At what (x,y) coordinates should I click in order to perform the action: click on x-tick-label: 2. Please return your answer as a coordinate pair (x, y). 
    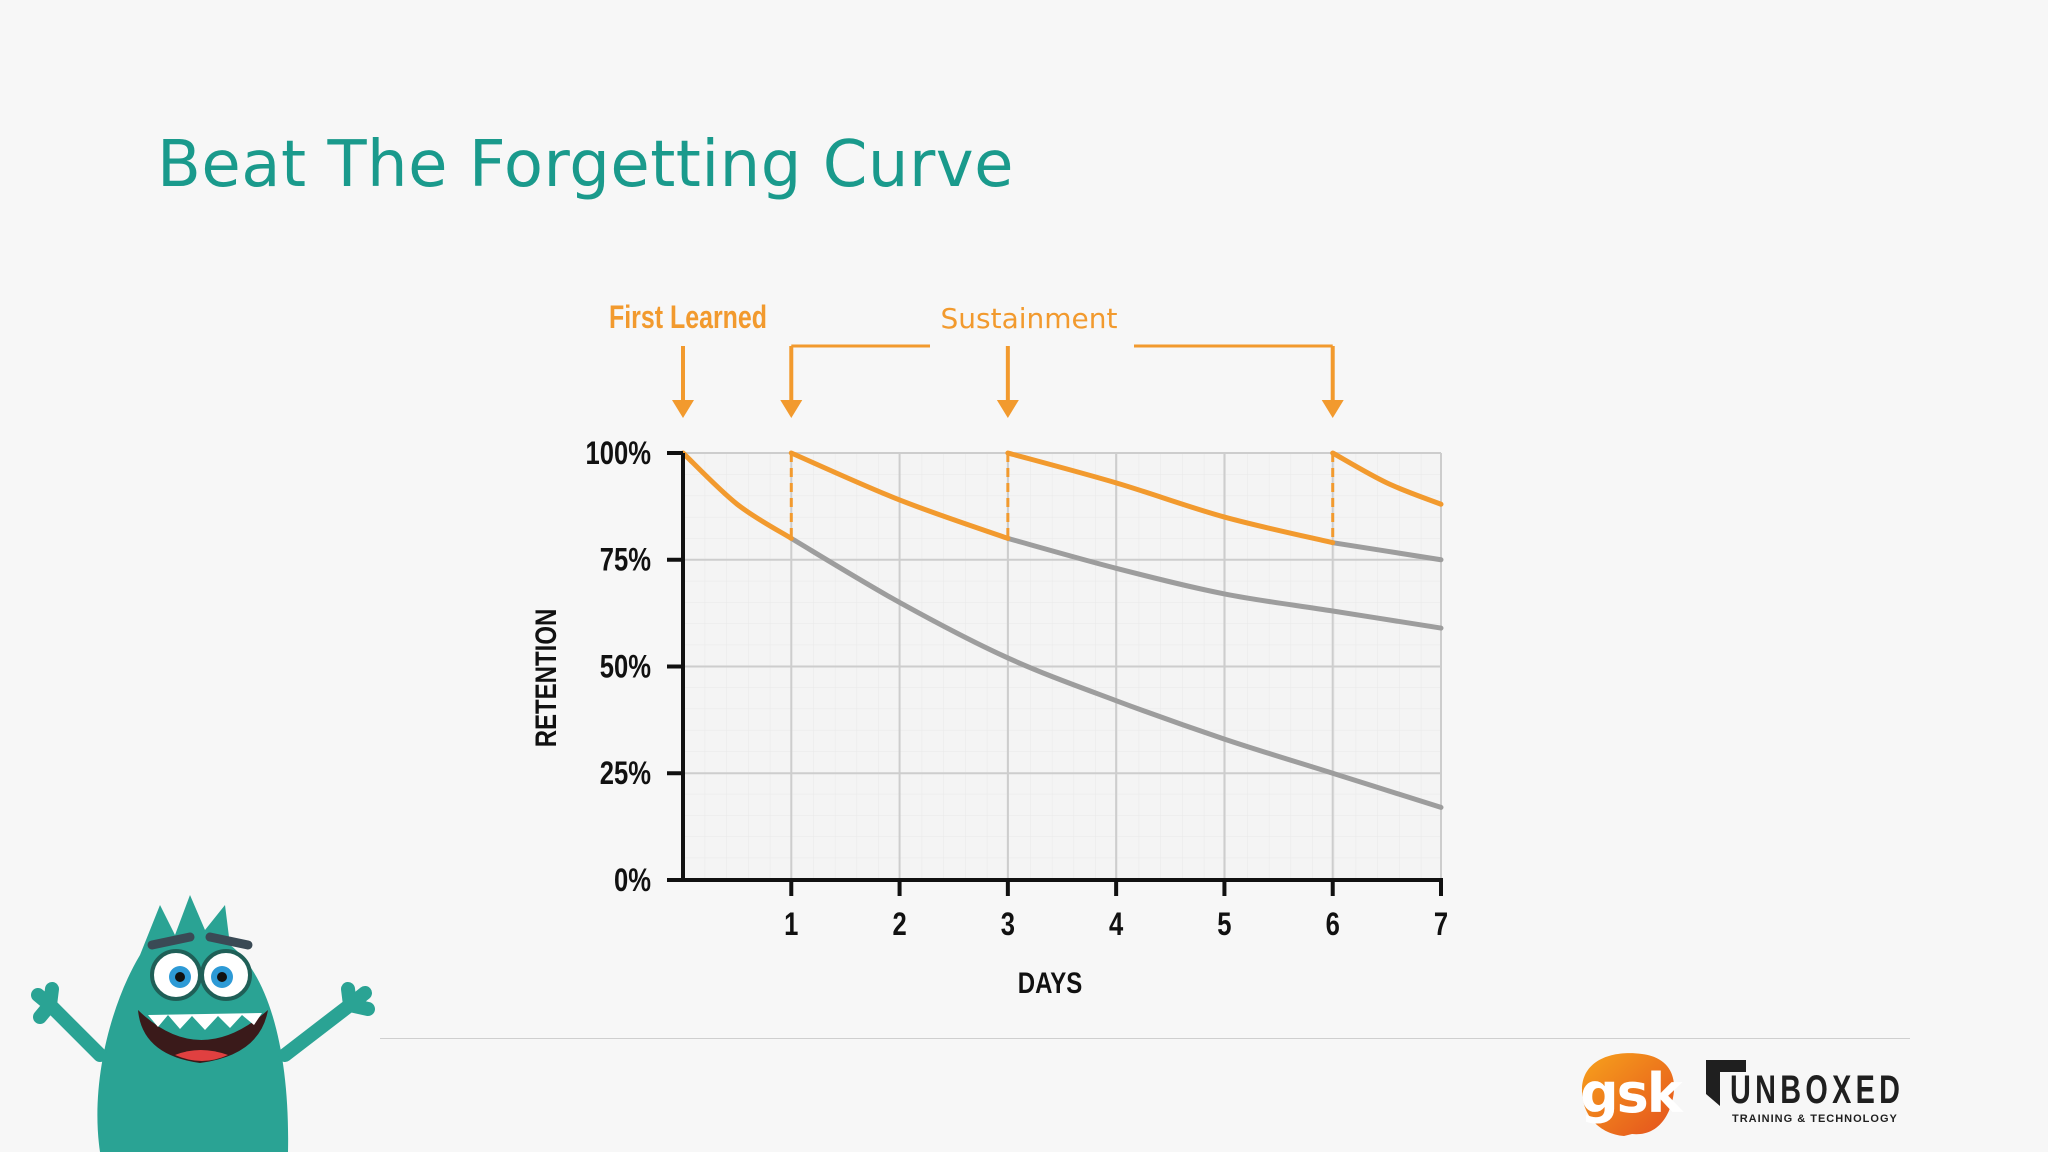
    Looking at the image, I should click on (899, 924).